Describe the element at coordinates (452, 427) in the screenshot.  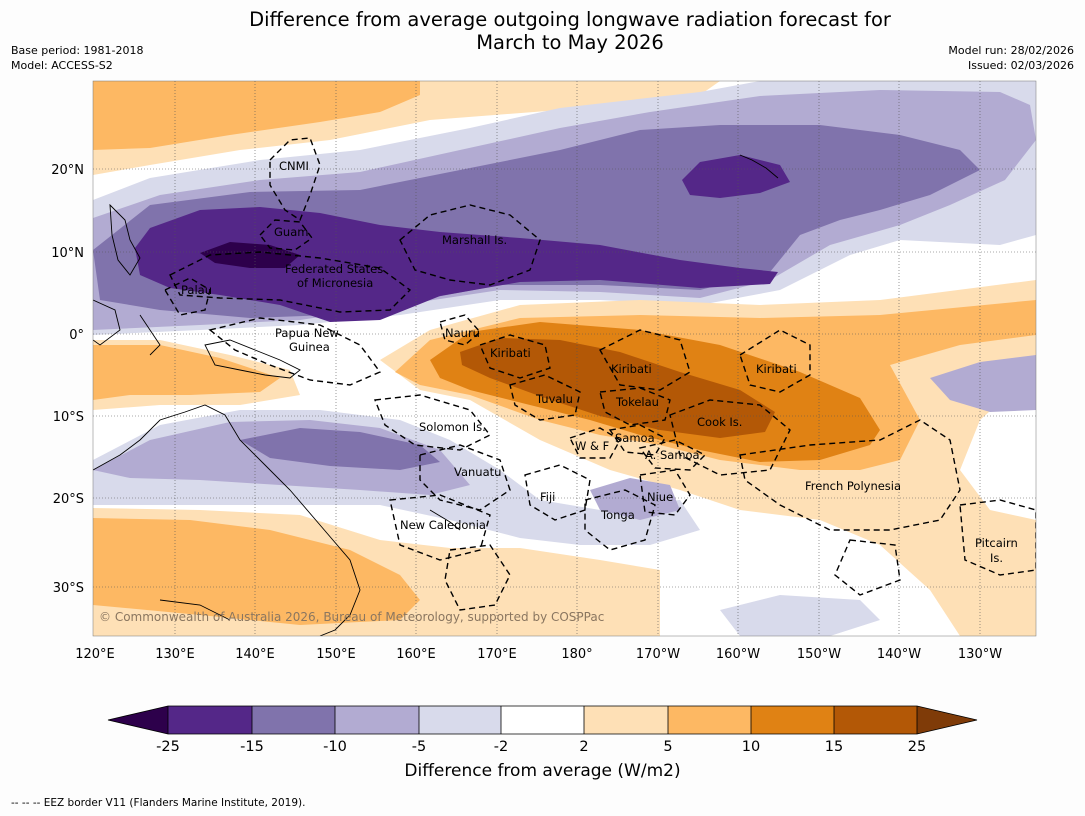
I see `label-solomon: Solomon Is.` at that location.